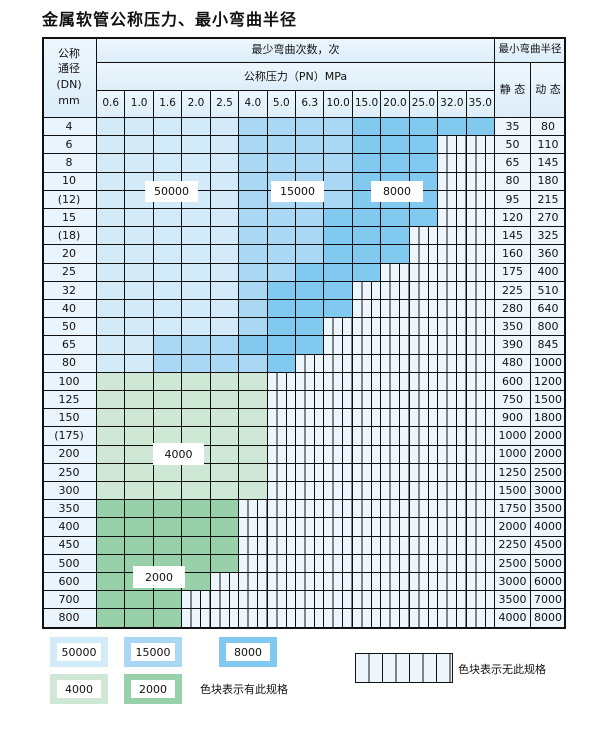 The image size is (600, 743). I want to click on legend-has-spec-text: 色块表示有此规格, so click(244, 689).